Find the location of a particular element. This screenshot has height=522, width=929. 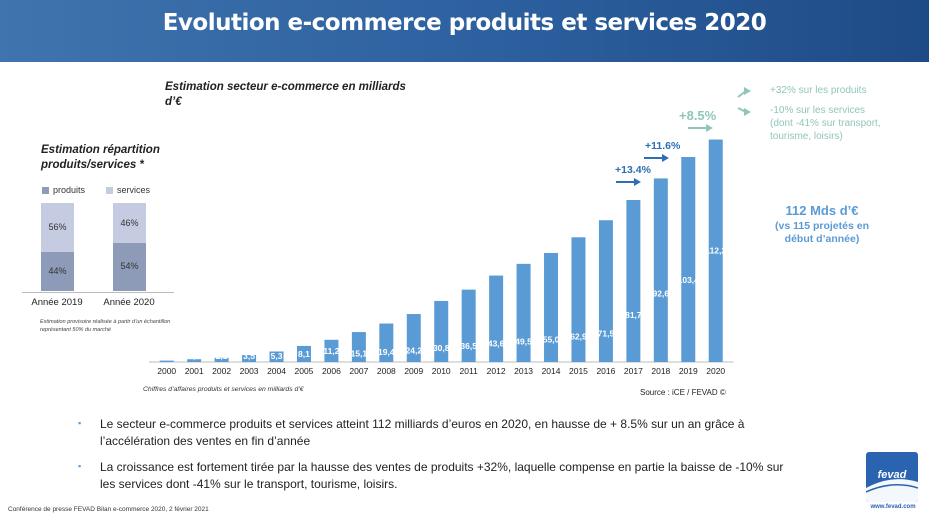

legend-produits-swatch is located at coordinates (45, 190).